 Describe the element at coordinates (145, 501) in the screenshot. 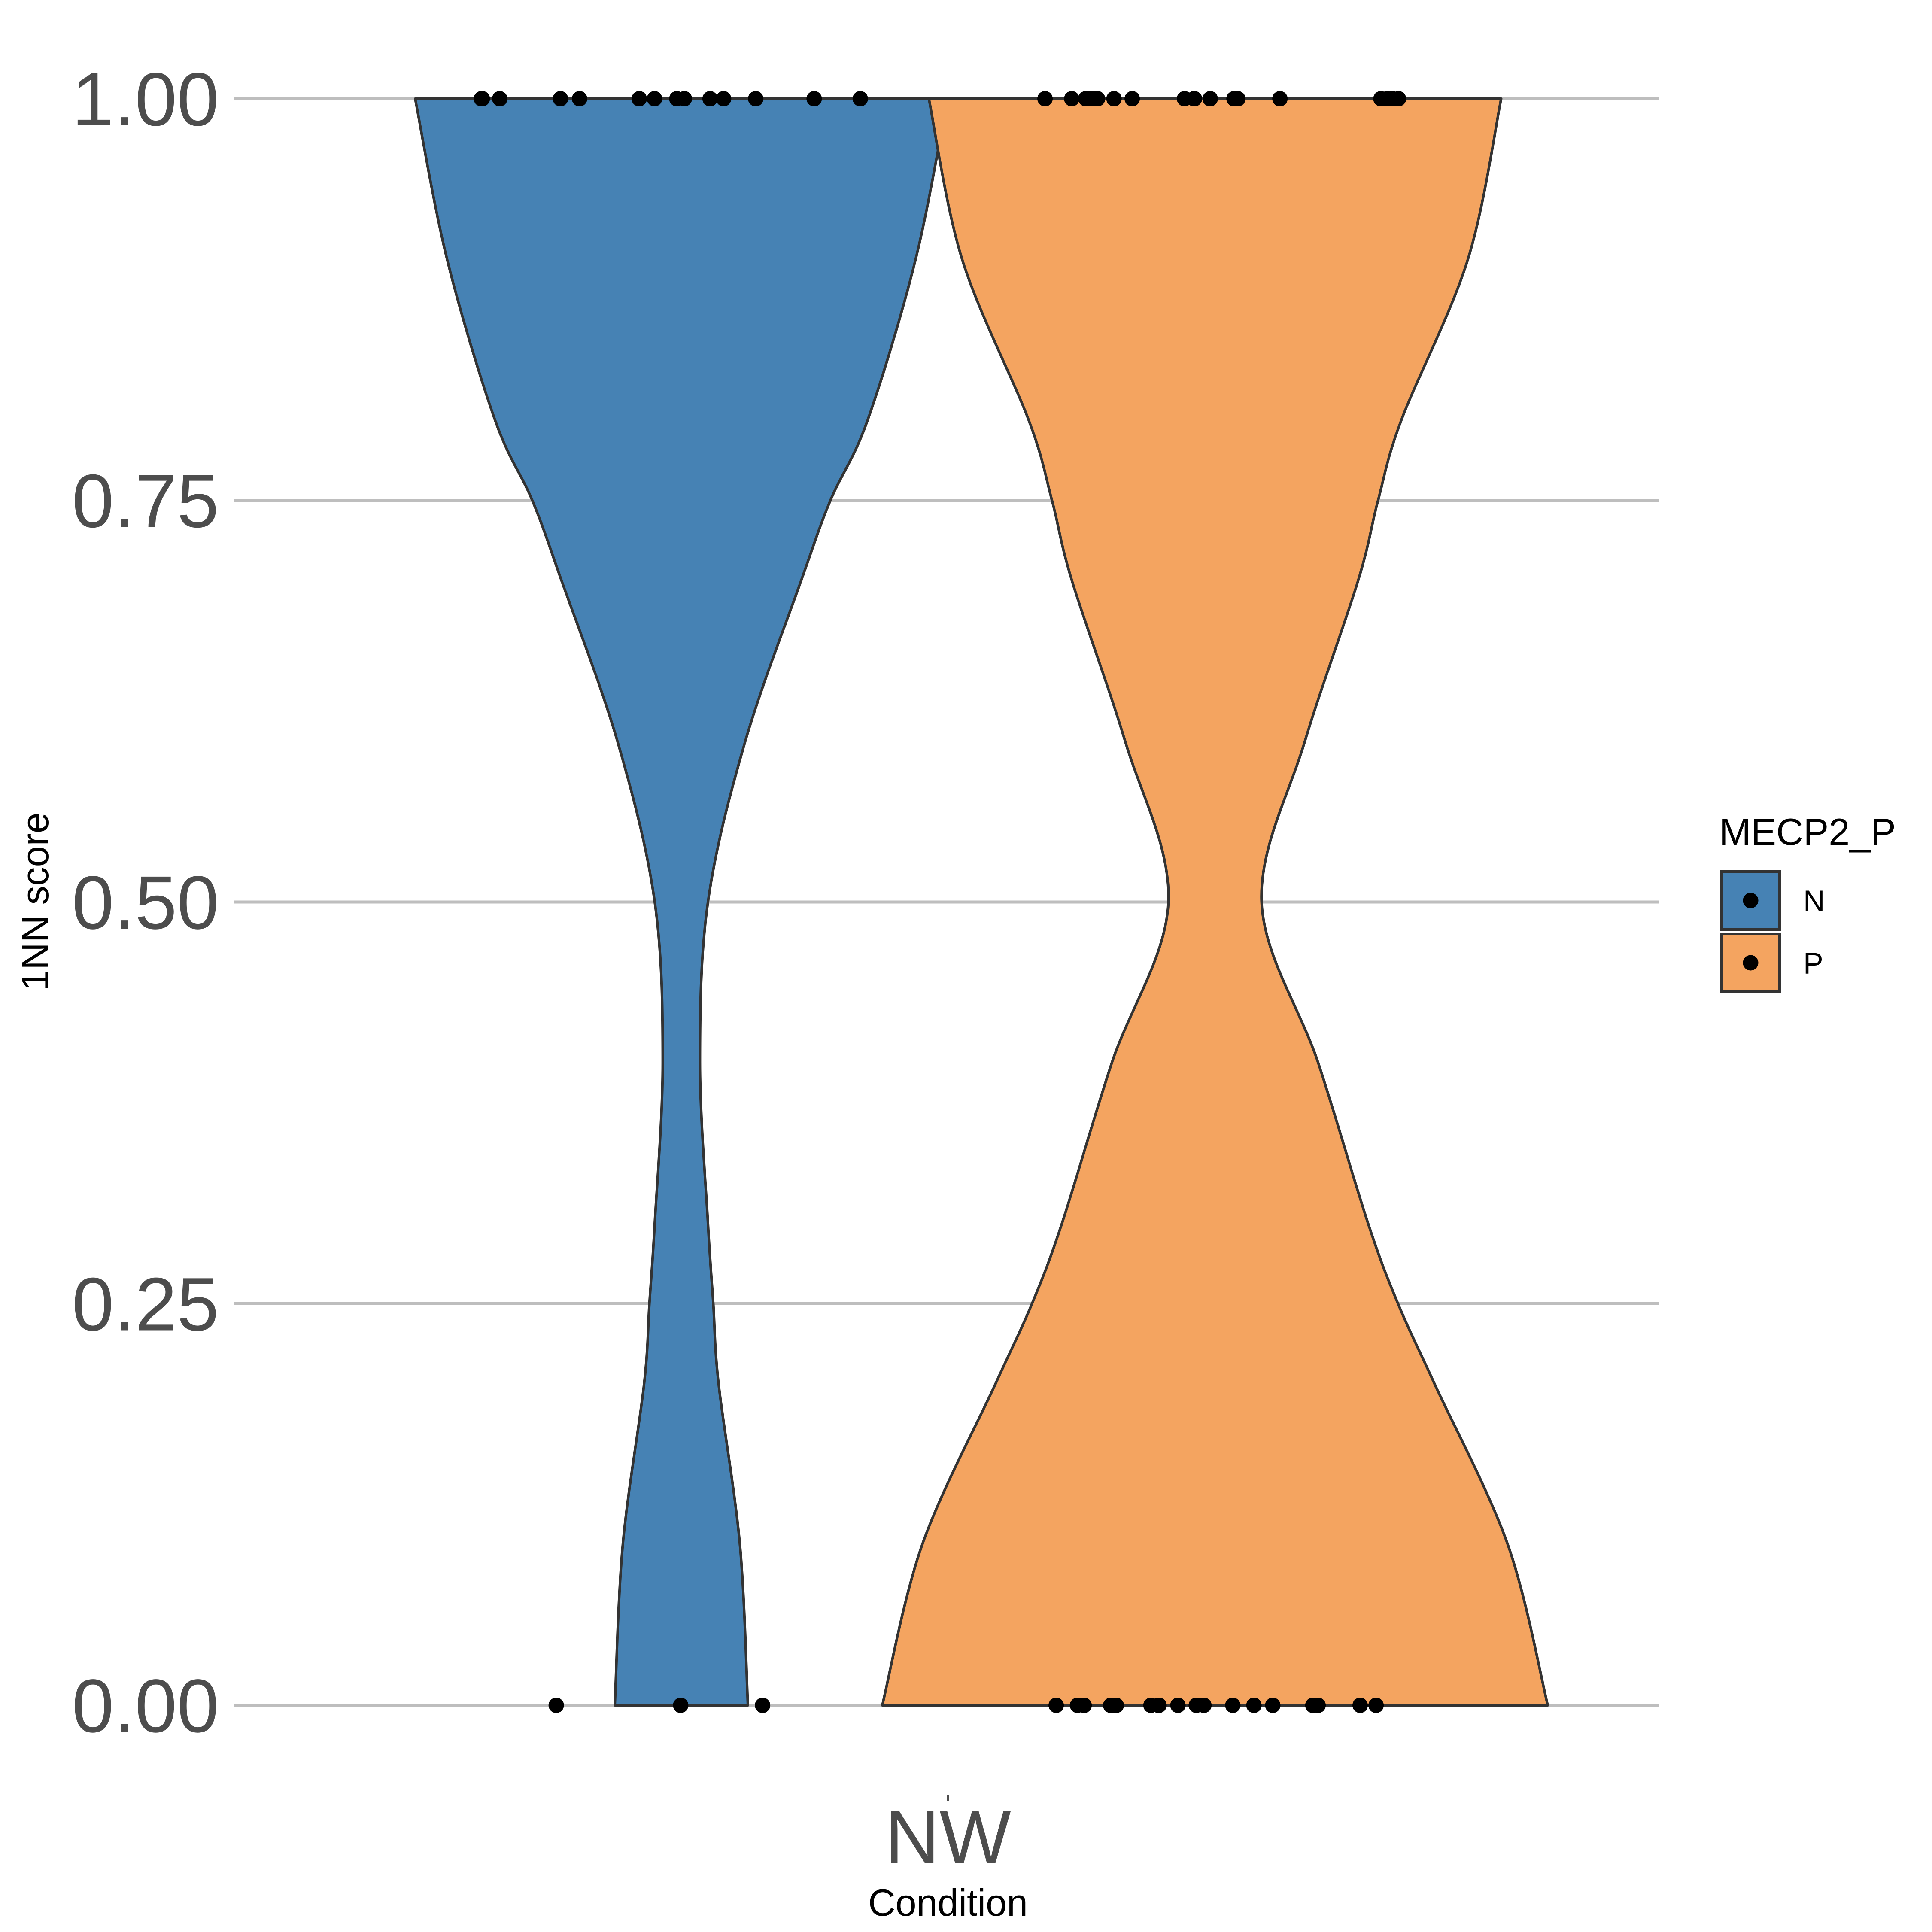

I see `y-tick-label: 0.75` at that location.